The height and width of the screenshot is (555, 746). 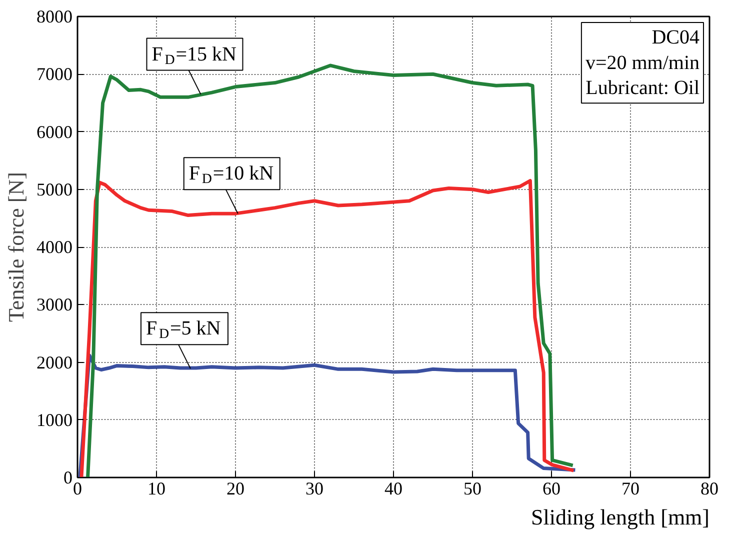 What do you see at coordinates (54, 304) in the screenshot?
I see `y-tick-label: 3000` at bounding box center [54, 304].